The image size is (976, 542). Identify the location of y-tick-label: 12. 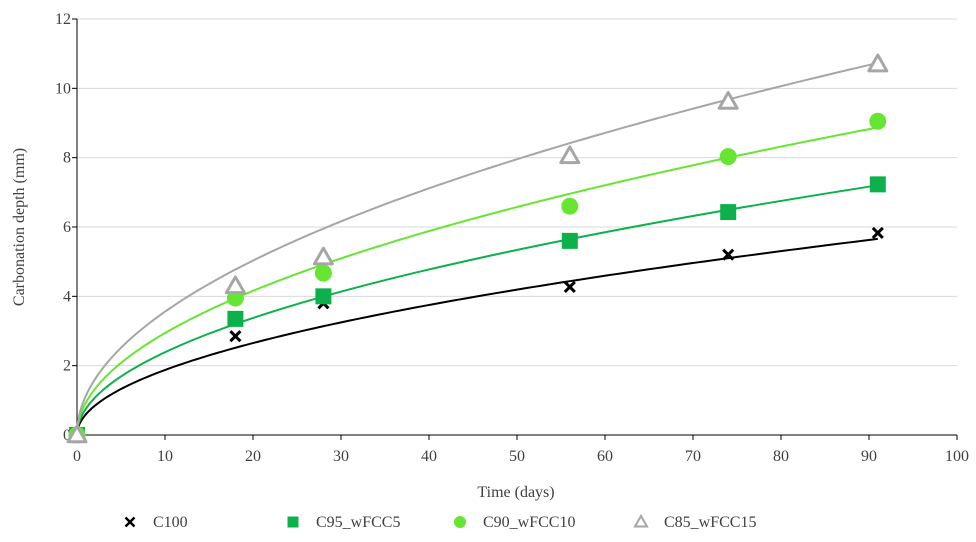
(63, 19).